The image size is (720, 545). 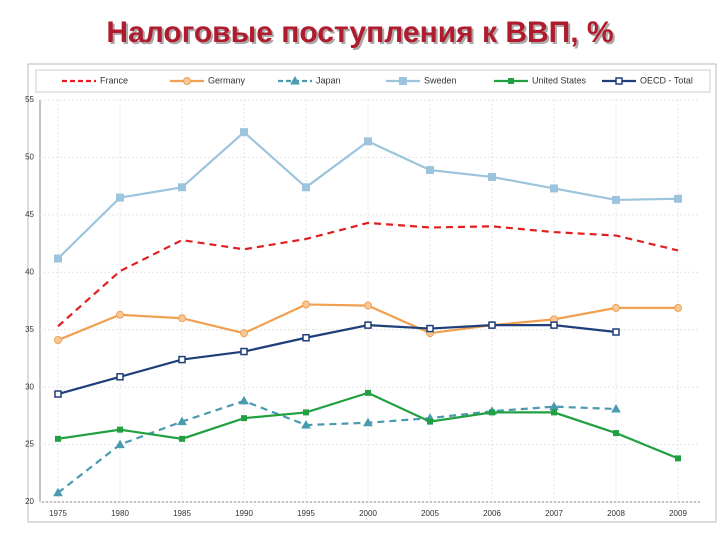 What do you see at coordinates (492, 513) in the screenshot?
I see `x-tick-label: 2006` at bounding box center [492, 513].